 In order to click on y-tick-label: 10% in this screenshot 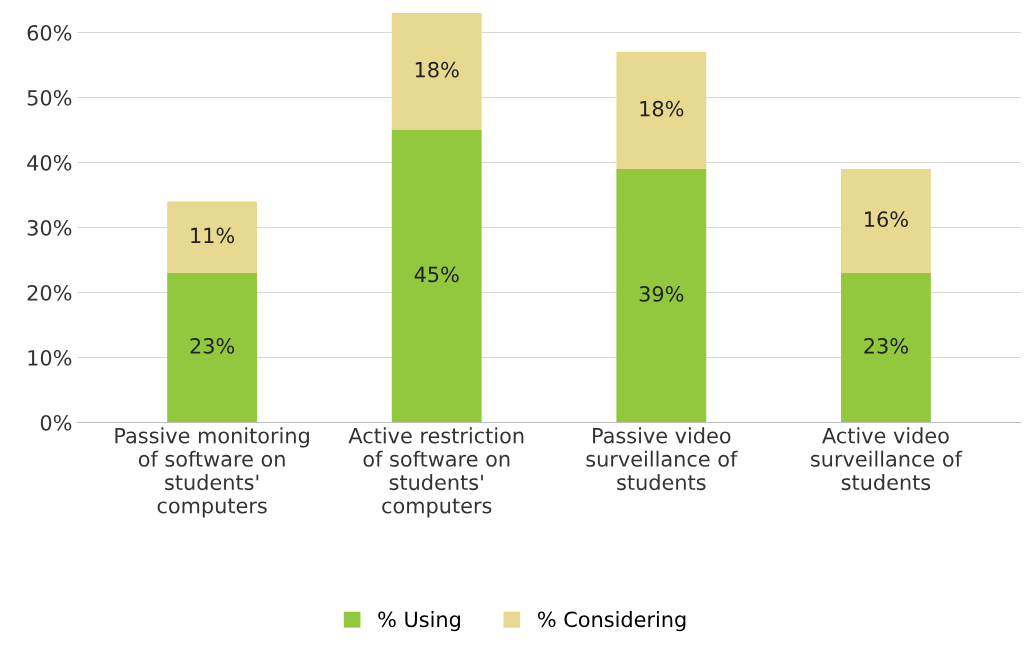, I will do `click(50, 357)`.